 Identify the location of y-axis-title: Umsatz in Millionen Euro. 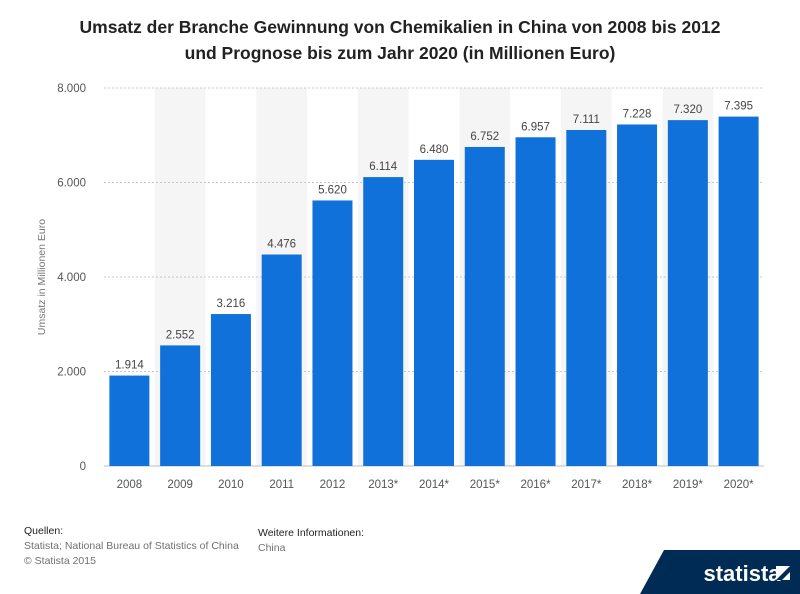
(42, 277).